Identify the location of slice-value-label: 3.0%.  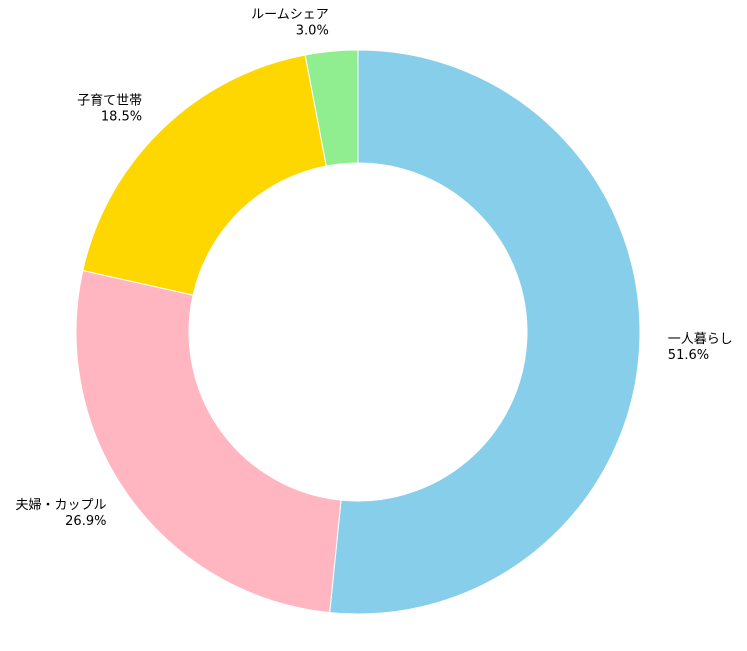
(312, 31).